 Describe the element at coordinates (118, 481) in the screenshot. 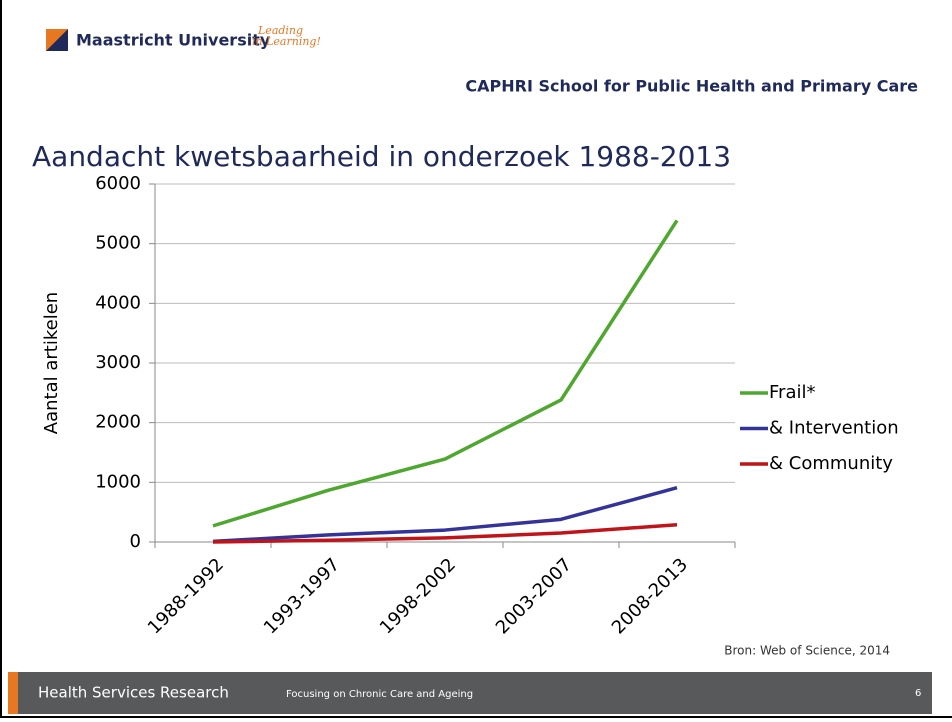

I see `y-tick-label: 1000` at that location.